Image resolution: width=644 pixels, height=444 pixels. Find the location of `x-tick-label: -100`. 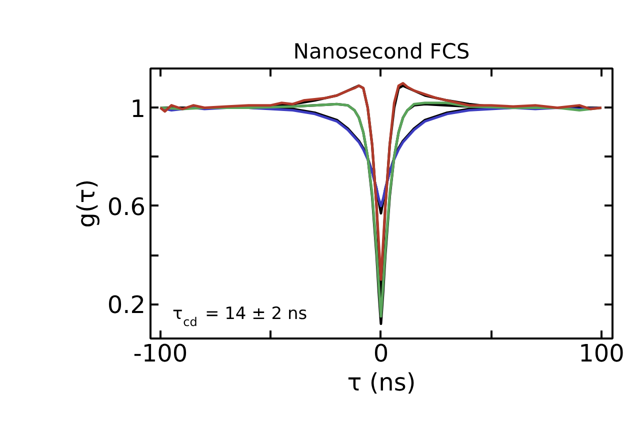

x-tick-label: -100 is located at coordinates (160, 354).